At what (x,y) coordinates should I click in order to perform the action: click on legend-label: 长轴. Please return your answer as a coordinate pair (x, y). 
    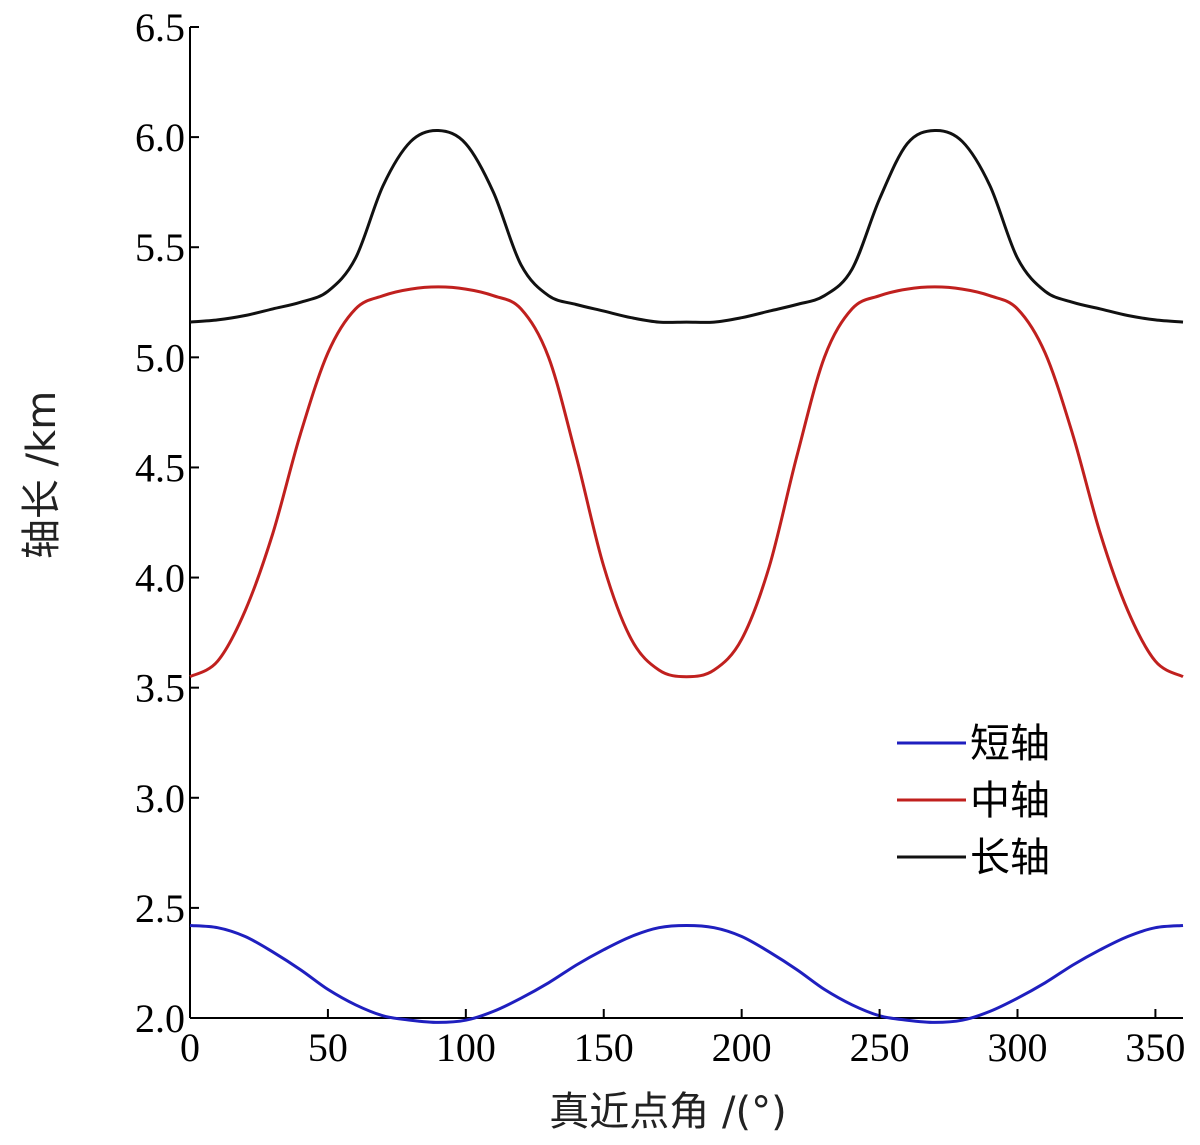
    Looking at the image, I should click on (1010, 858).